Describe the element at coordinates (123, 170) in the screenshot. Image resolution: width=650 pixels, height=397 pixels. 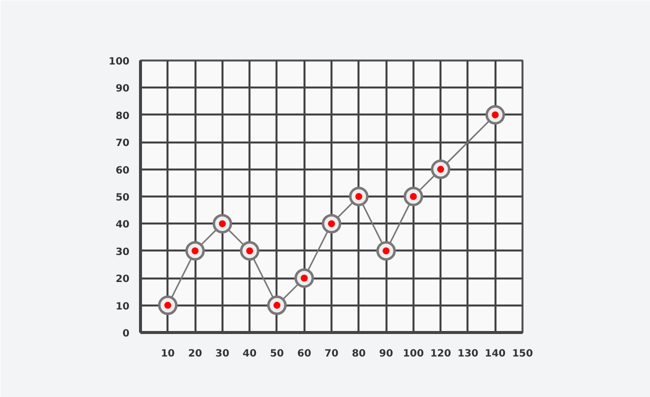
I see `y-tick-label: 60` at that location.